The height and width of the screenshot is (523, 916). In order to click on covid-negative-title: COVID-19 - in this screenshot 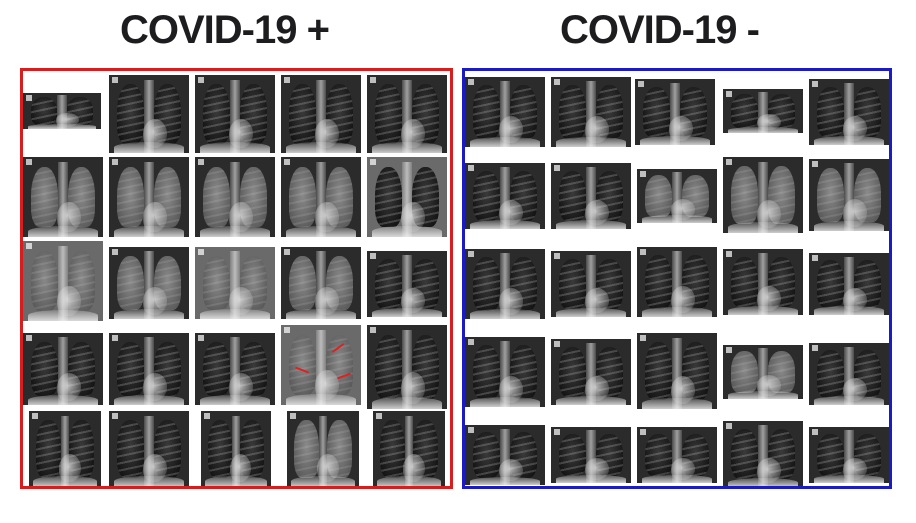, I will do `click(660, 30)`.